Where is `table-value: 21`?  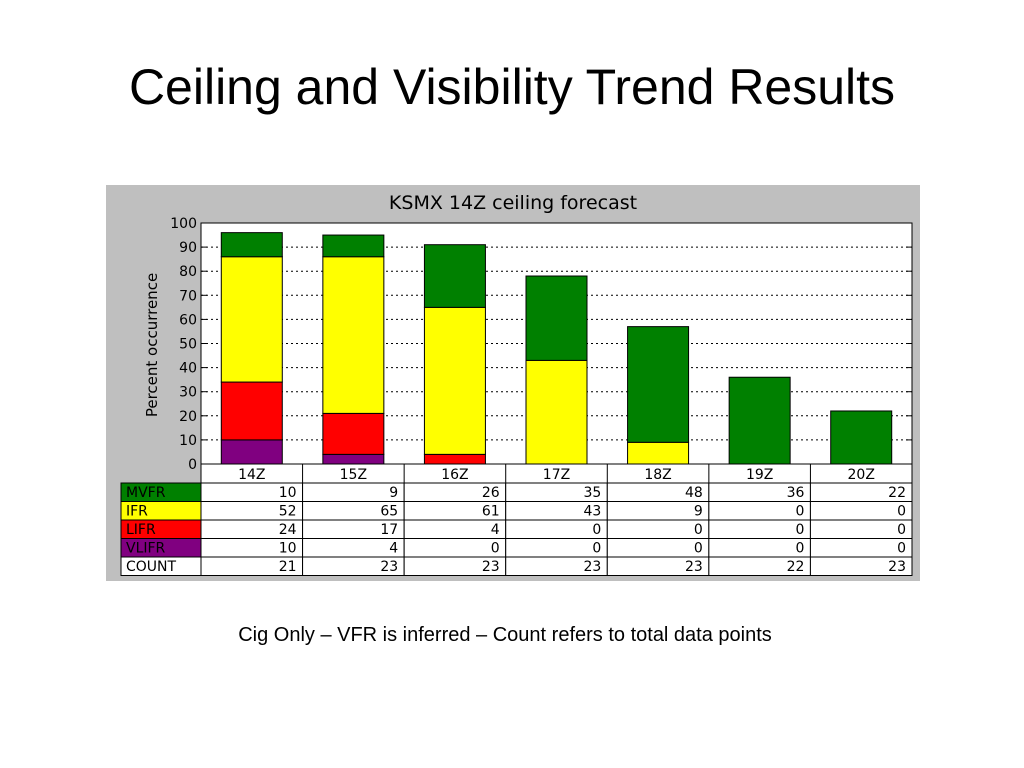 table-value: 21 is located at coordinates (288, 567).